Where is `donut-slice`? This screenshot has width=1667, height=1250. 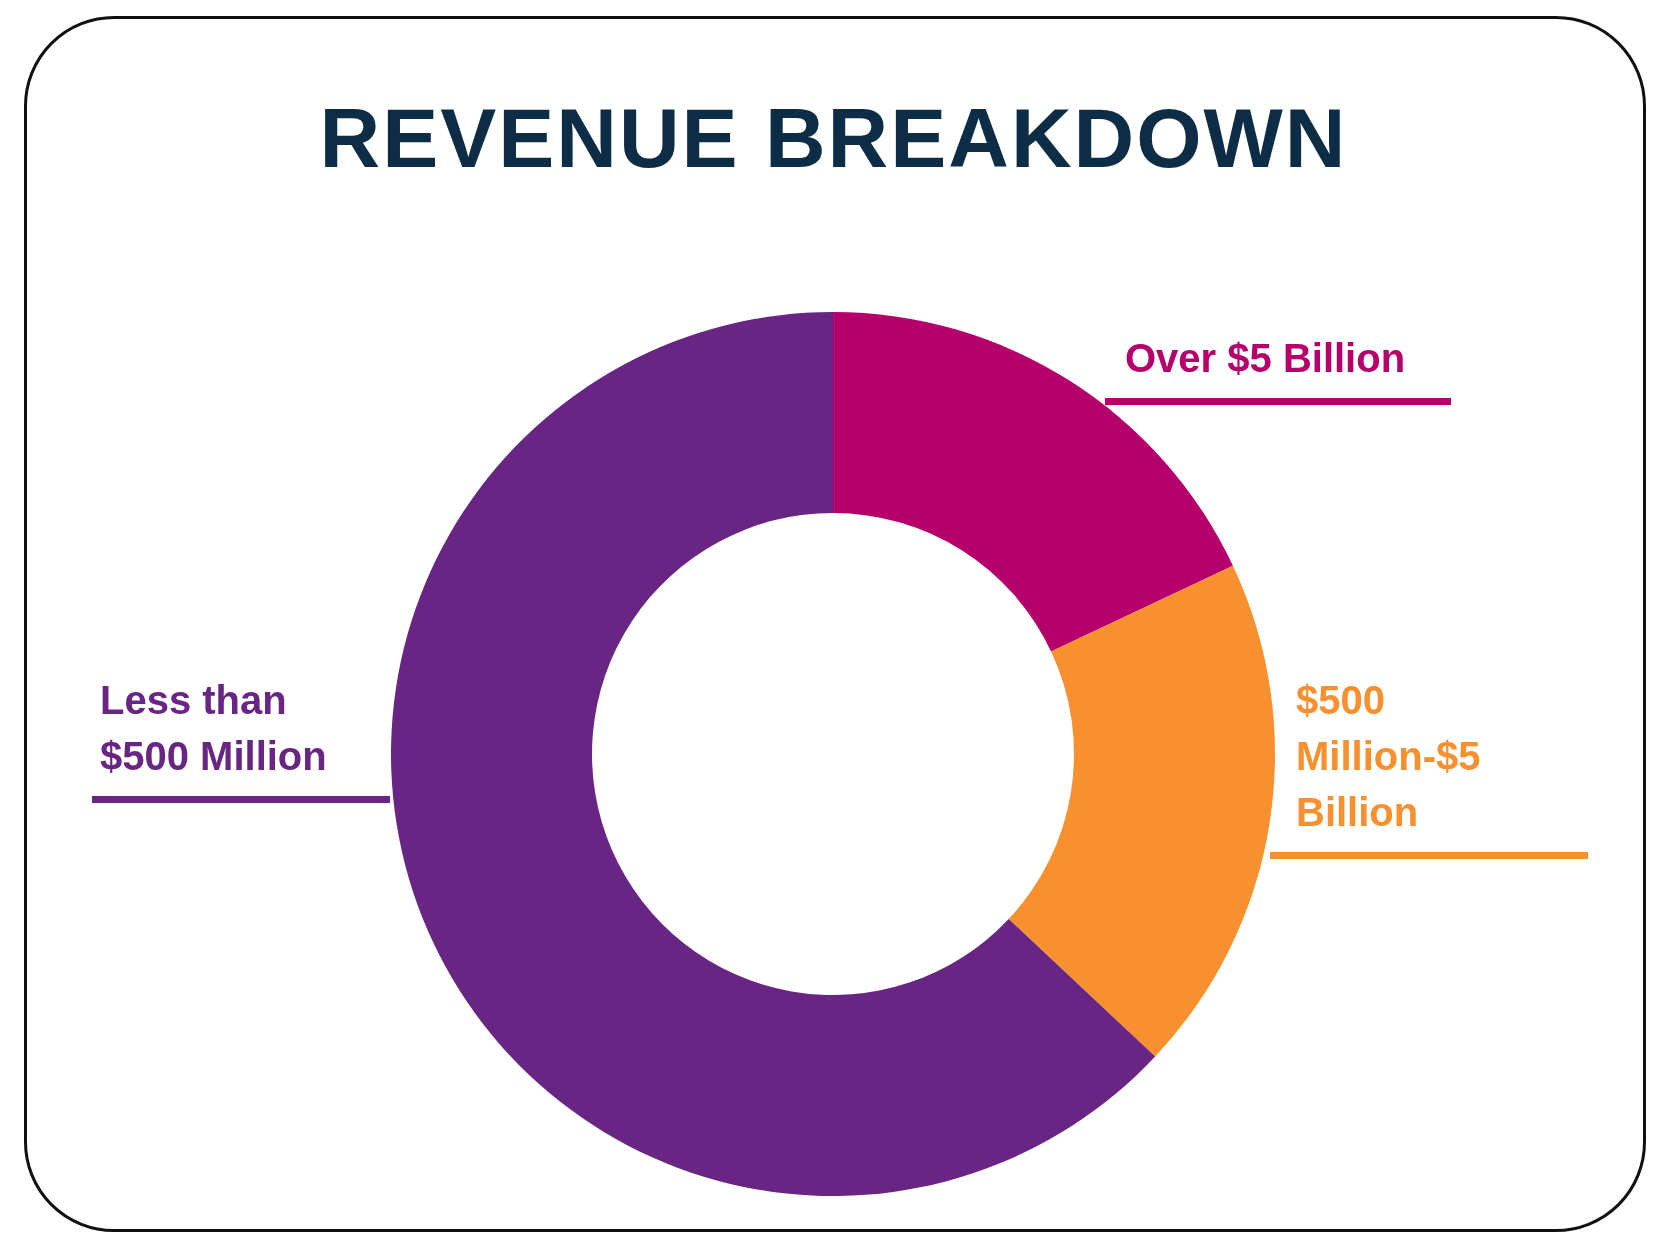 donut-slice is located at coordinates (1141, 811).